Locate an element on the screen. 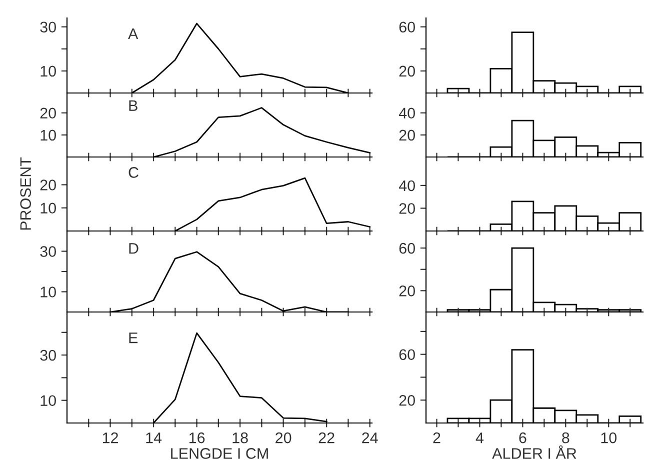  x-axis-title: ALDER I ÅR is located at coordinates (534, 452).